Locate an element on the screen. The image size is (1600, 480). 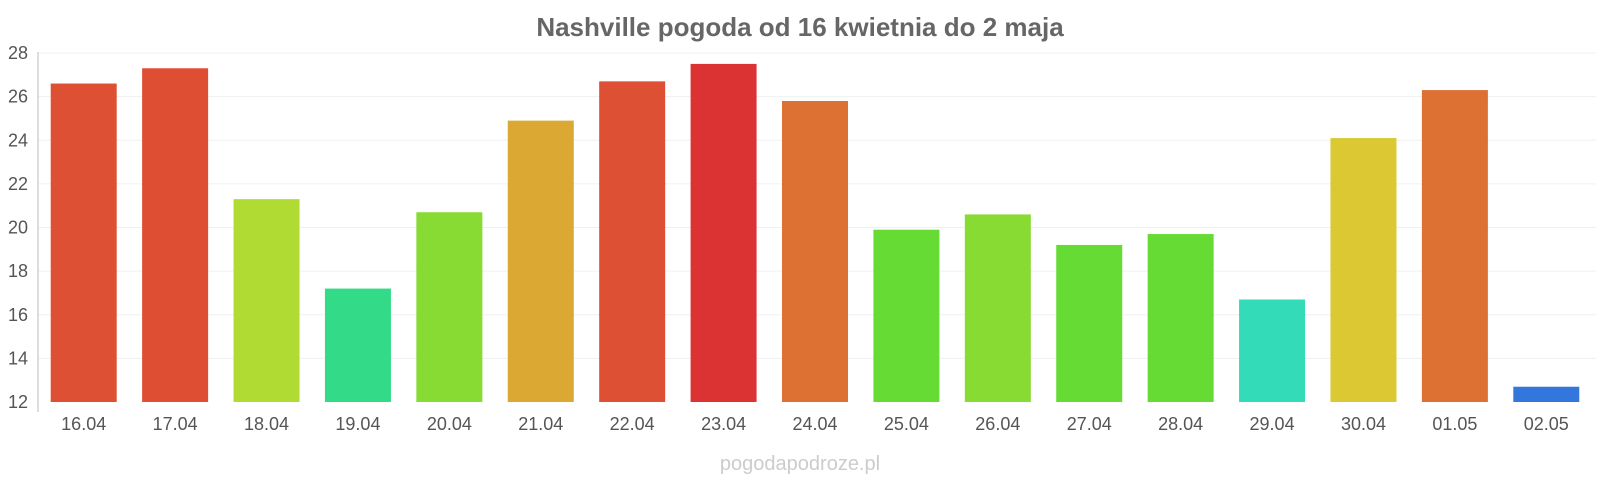
bar-19.04 is located at coordinates (357, 345).